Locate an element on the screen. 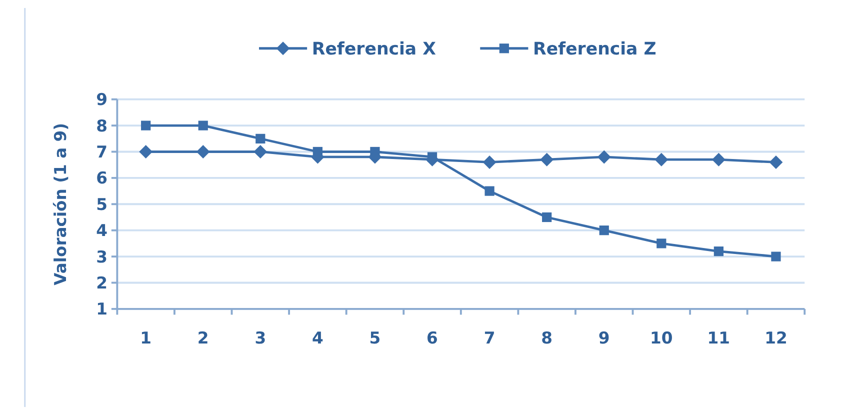 This screenshot has width=842, height=415. x-tick-label: 12 is located at coordinates (776, 338).